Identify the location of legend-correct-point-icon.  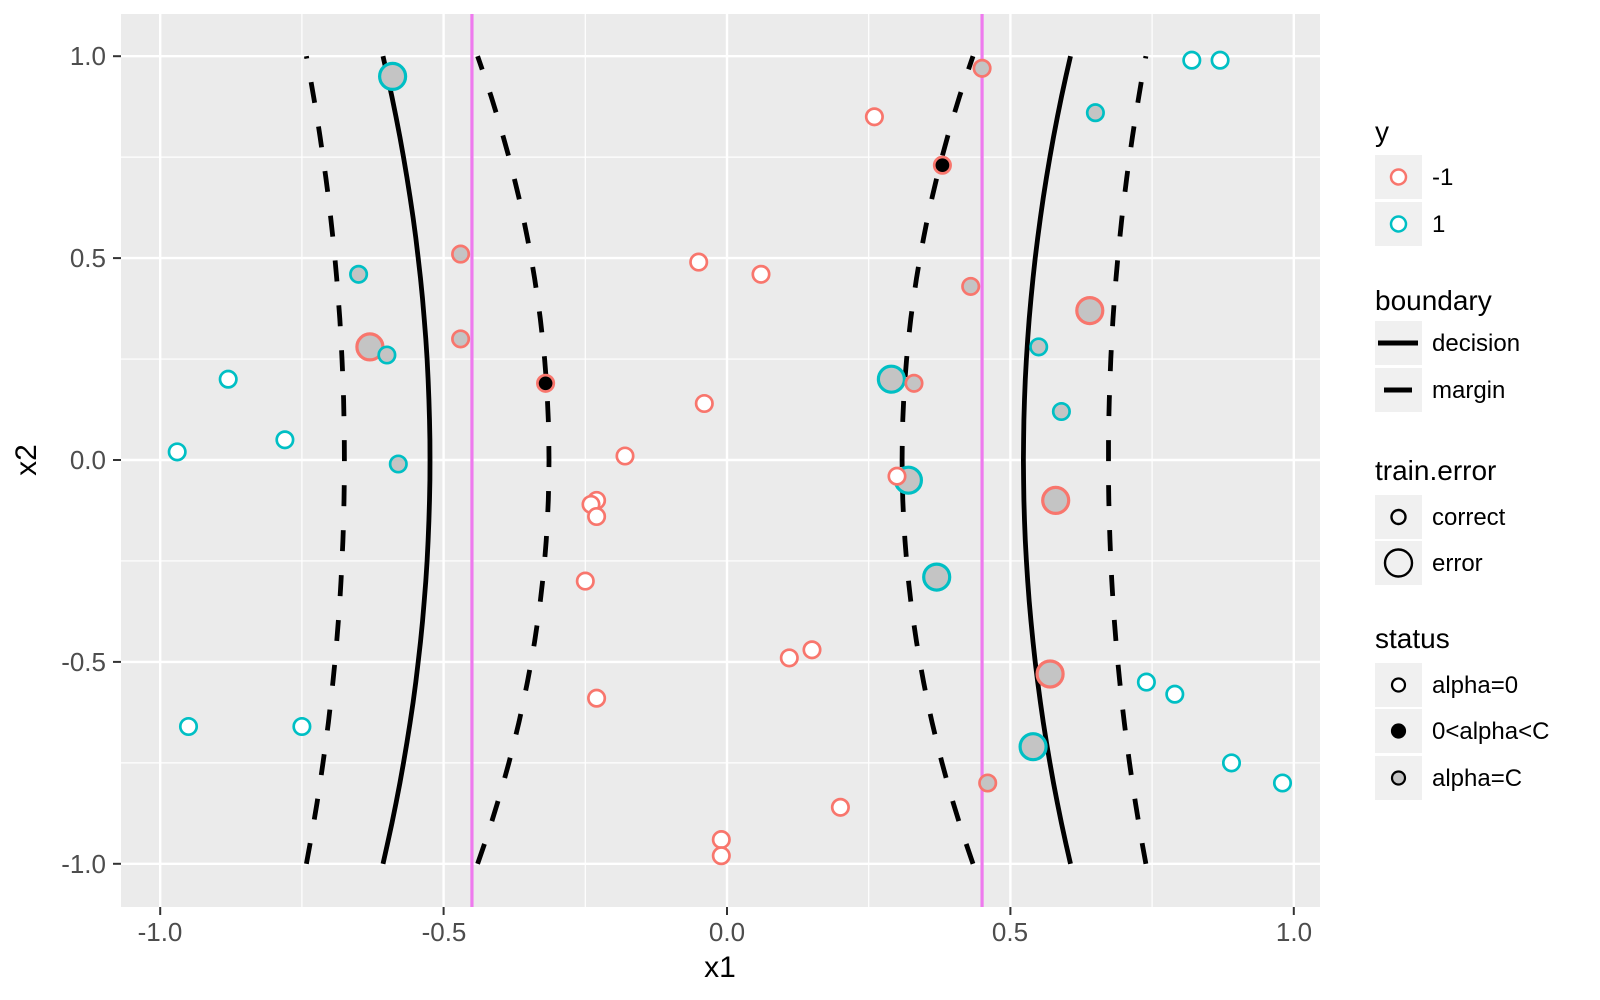
(1398, 517).